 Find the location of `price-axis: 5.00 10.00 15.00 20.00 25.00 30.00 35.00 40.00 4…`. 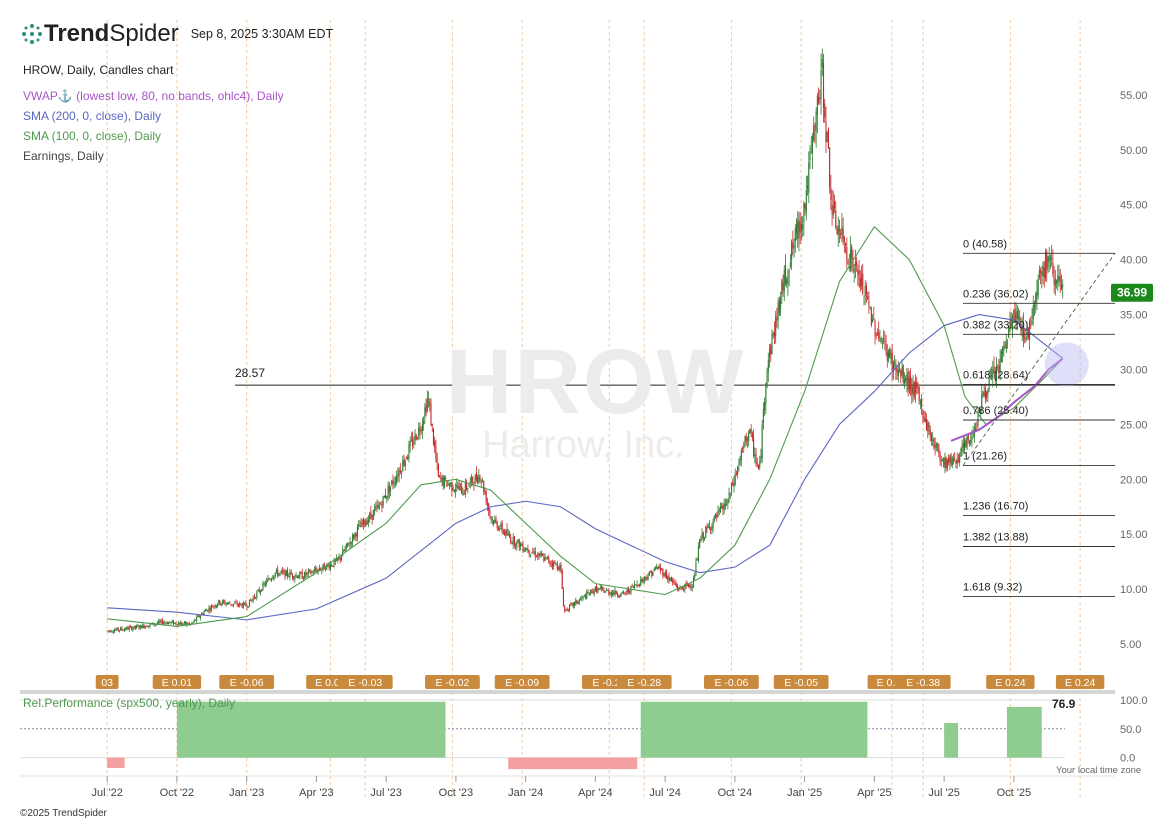

price-axis: 5.00 10.00 15.00 20.00 25.00 30.00 35.00 40.00 4… is located at coordinates (1132, 370).